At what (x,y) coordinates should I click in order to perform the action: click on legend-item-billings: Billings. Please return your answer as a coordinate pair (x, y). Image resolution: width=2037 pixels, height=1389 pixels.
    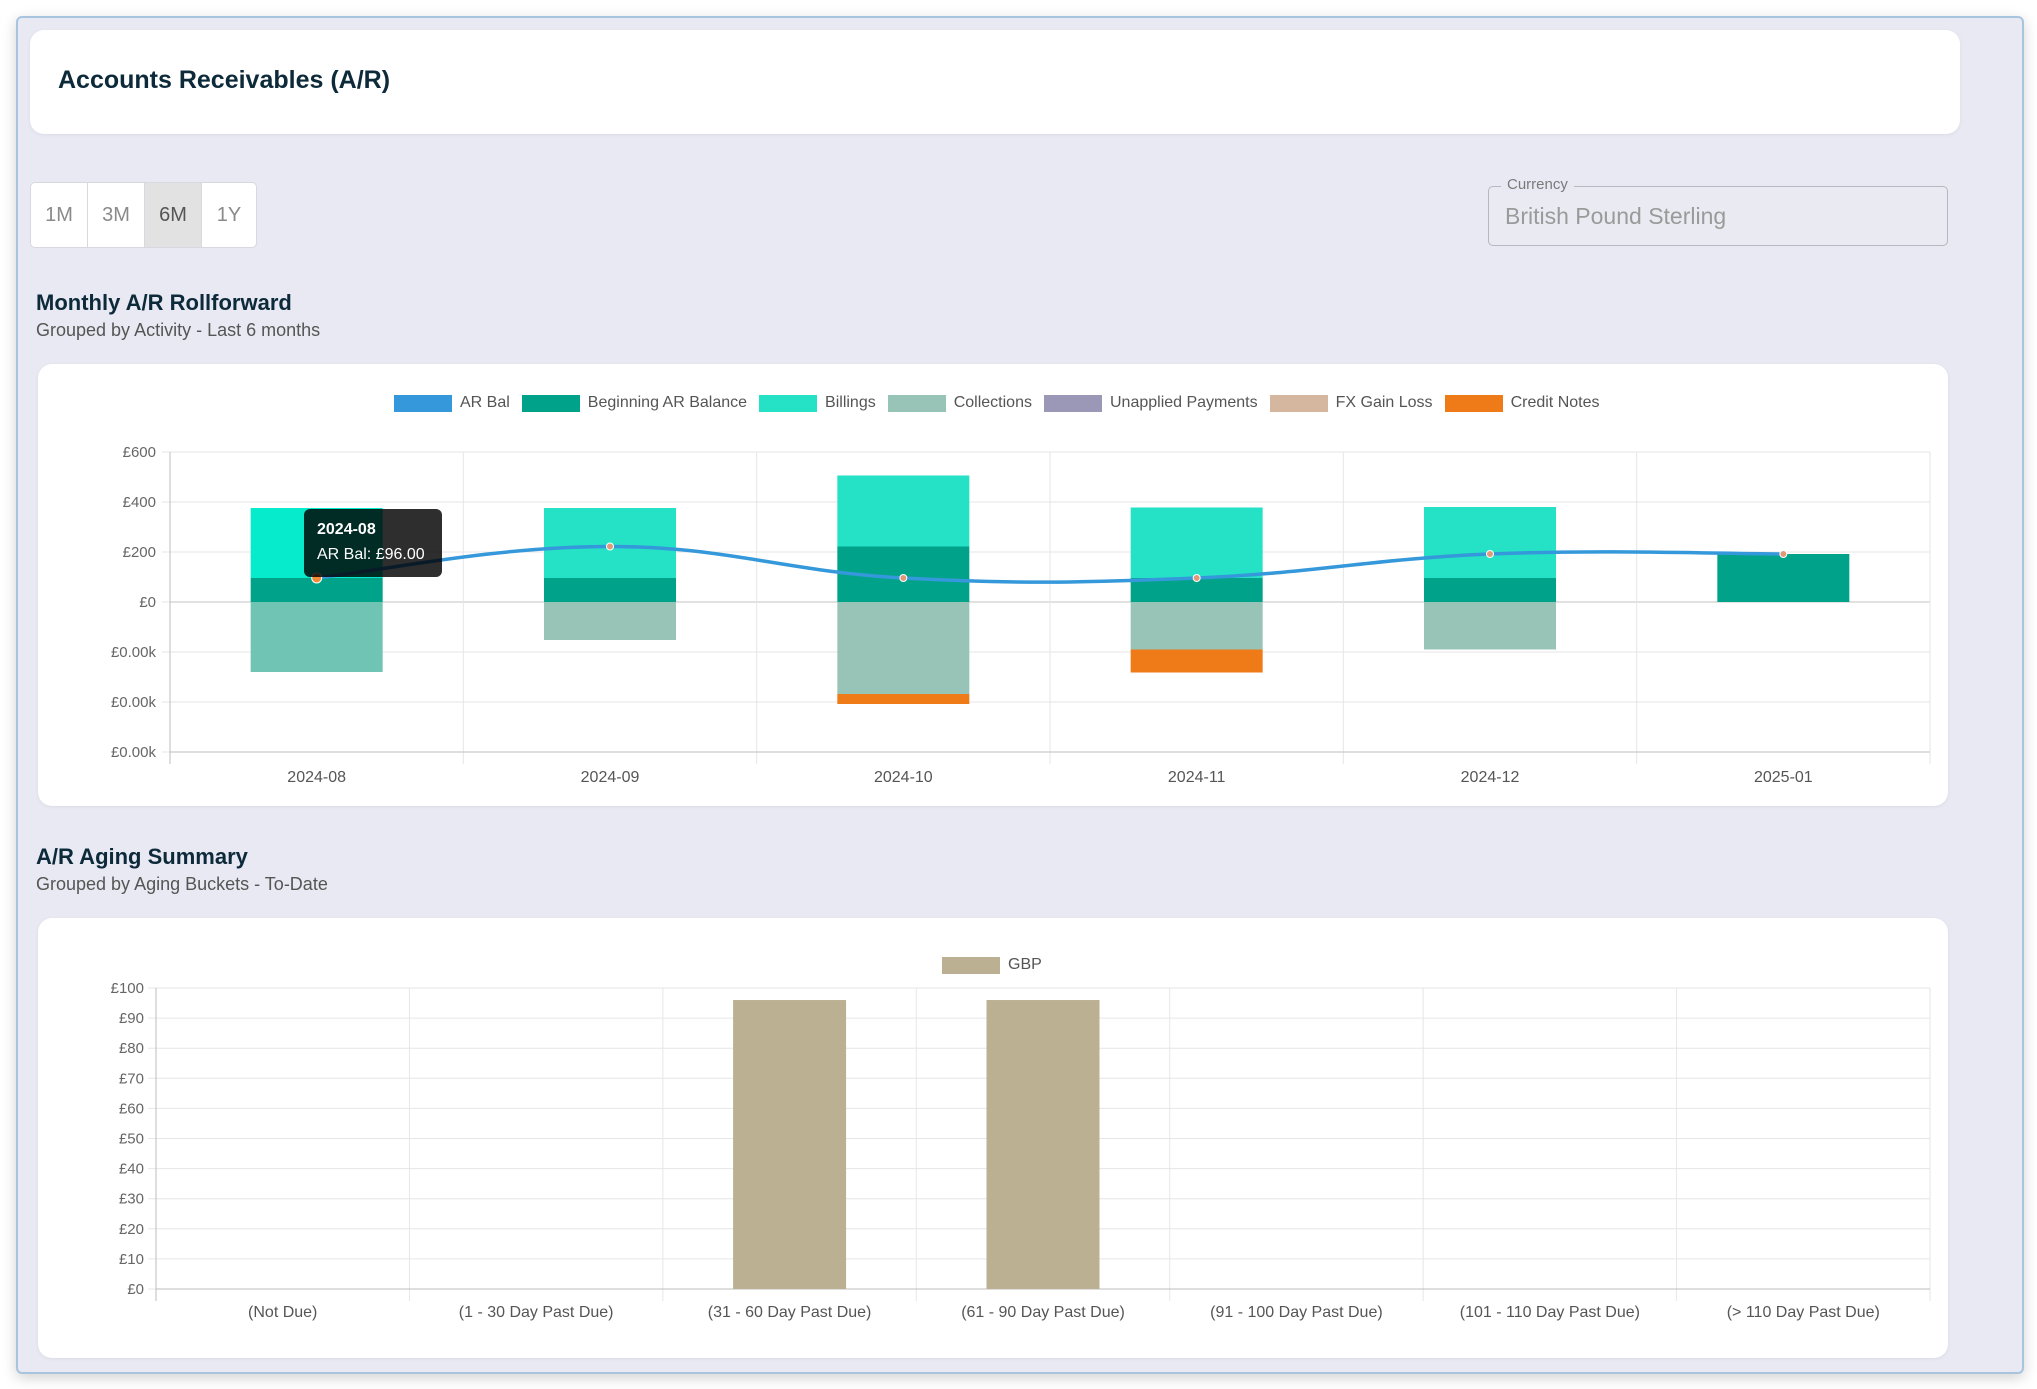
    Looking at the image, I should click on (817, 403).